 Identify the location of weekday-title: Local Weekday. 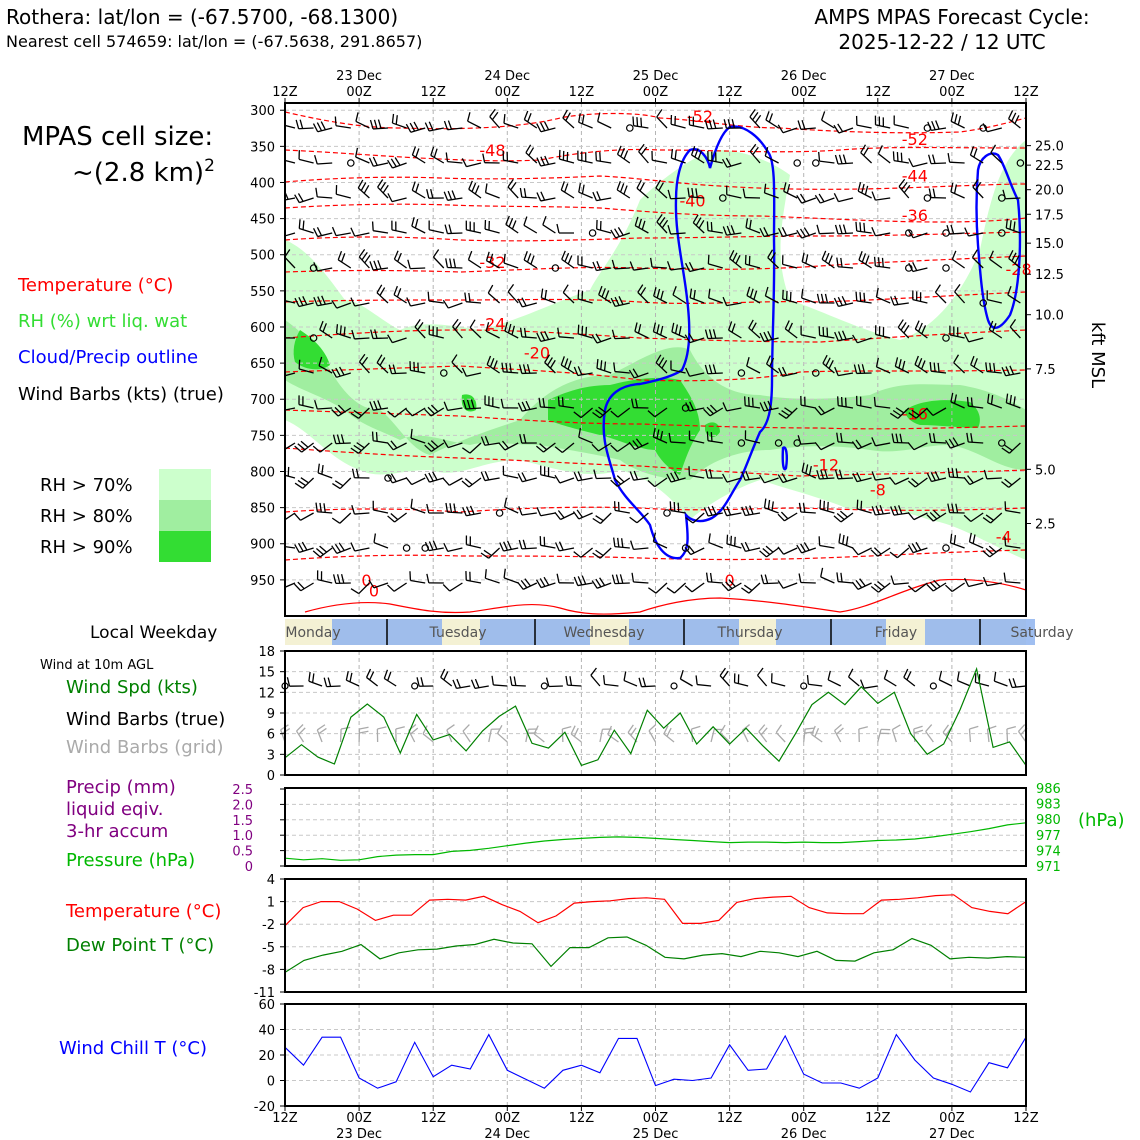
(153, 633).